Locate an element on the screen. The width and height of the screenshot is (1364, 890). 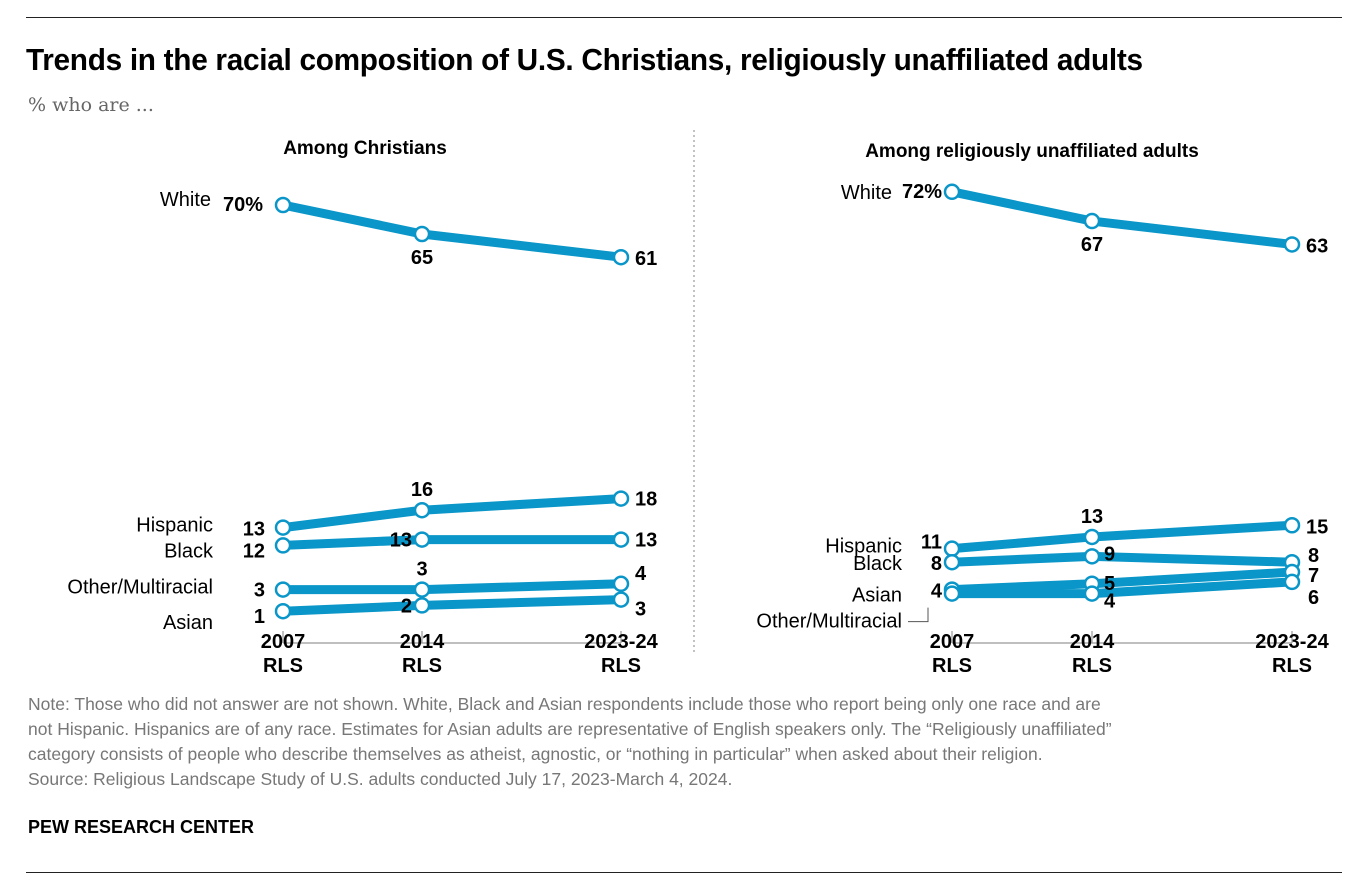
panel-title: Among religiously unaffiliated adults is located at coordinates (1032, 151).